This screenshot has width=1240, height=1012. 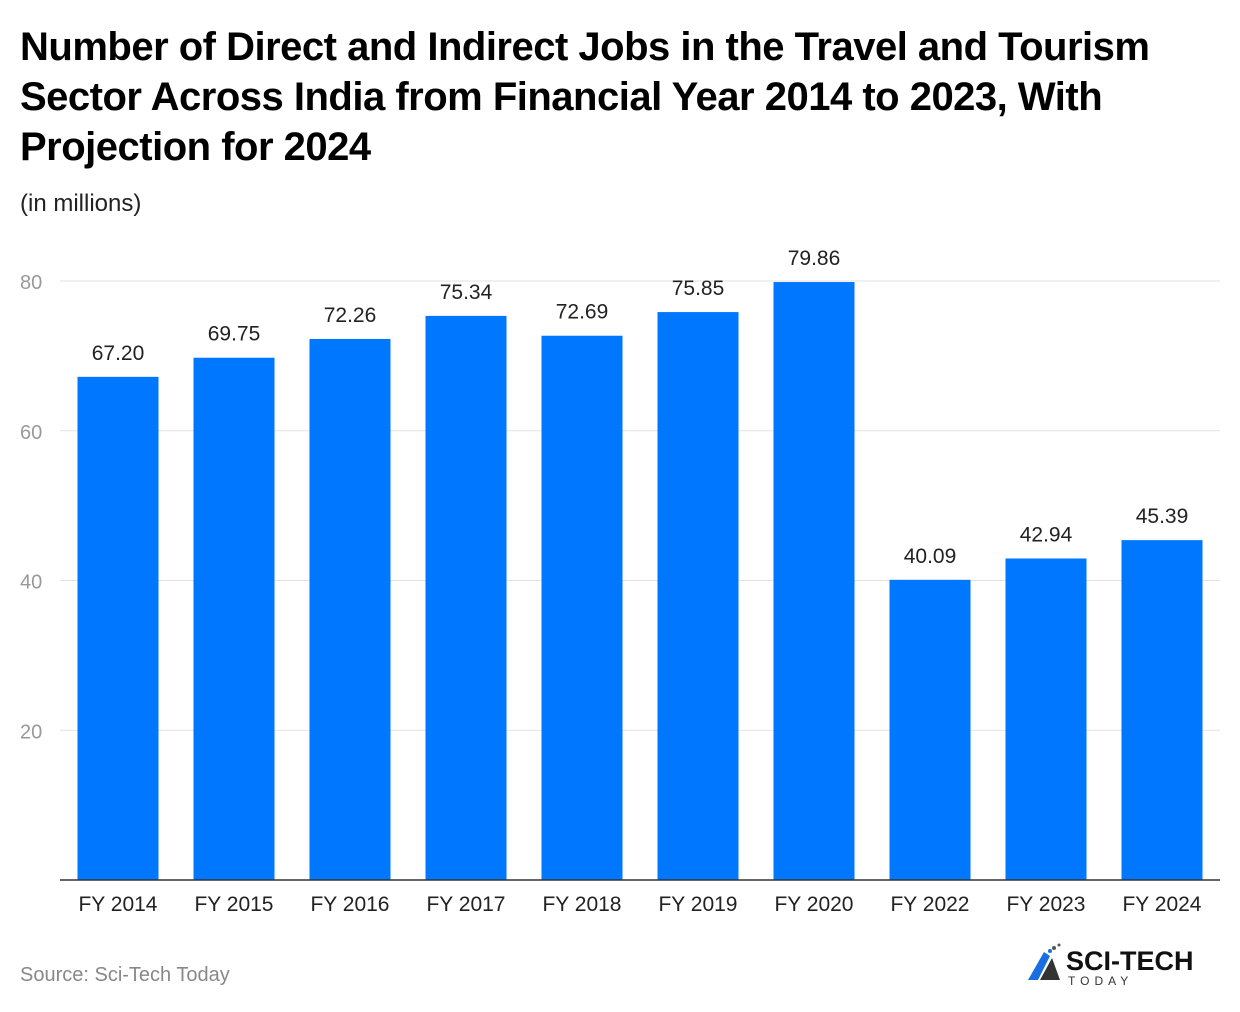 I want to click on data-label: 79.86, so click(x=814, y=258).